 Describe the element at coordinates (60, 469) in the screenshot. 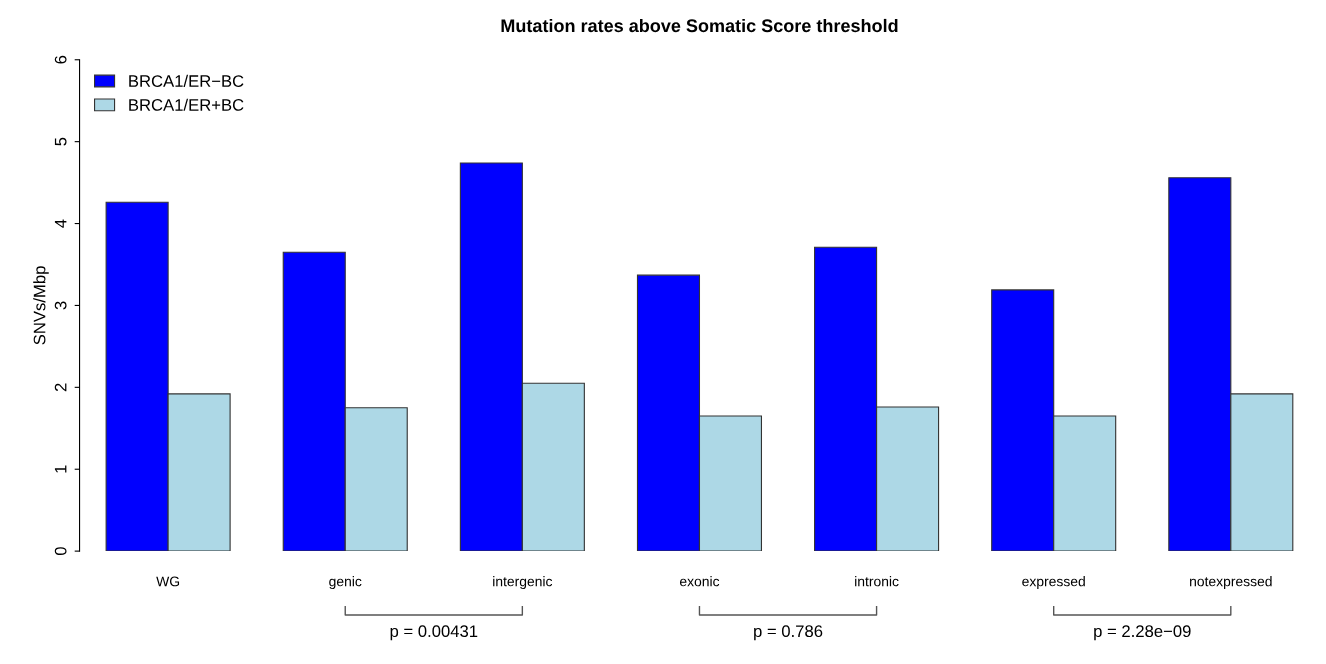

I see `y-tick-label: 1` at that location.